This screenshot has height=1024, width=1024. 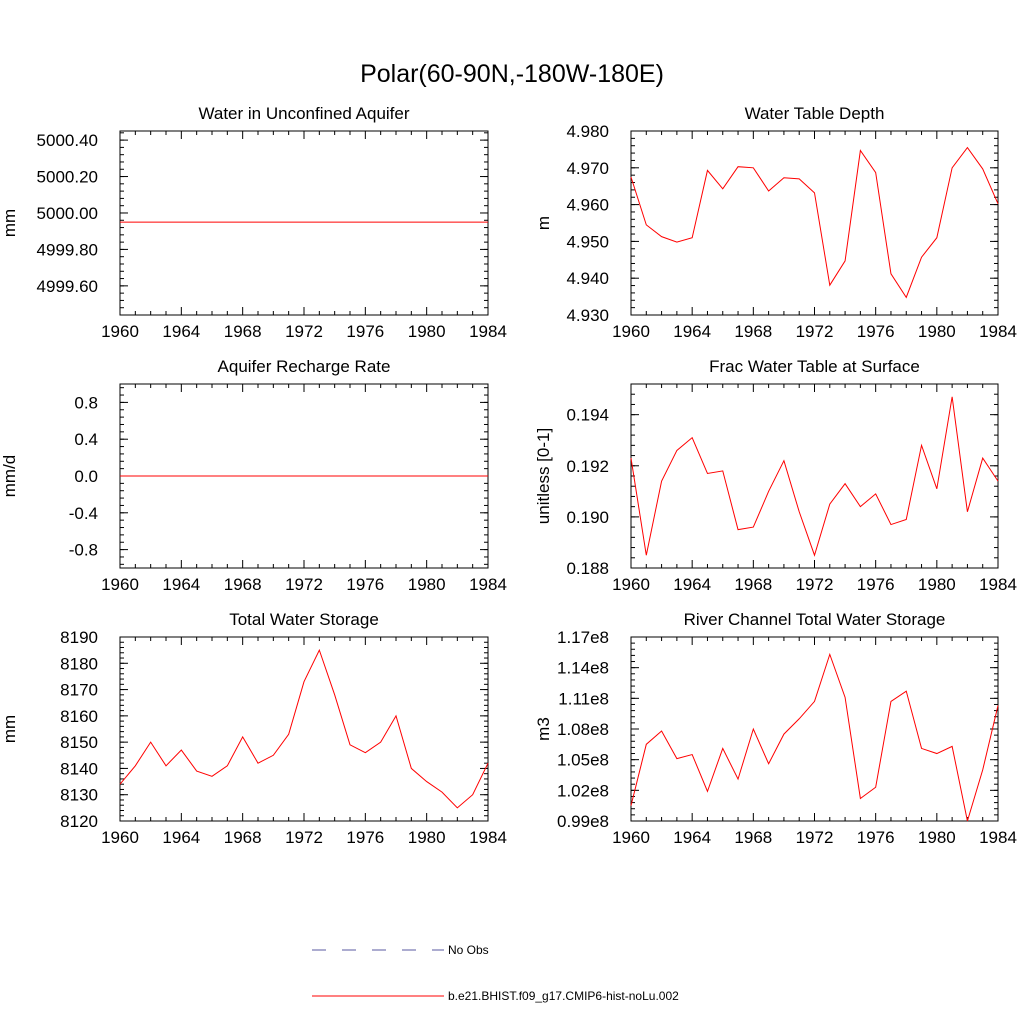 What do you see at coordinates (587, 415) in the screenshot?
I see `y-tick-label: 0.194` at bounding box center [587, 415].